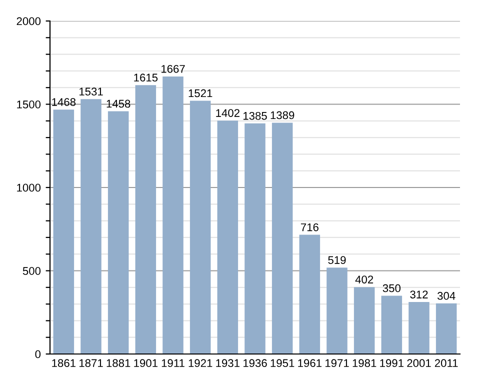 The width and height of the screenshot is (488, 373). What do you see at coordinates (228, 113) in the screenshot?
I see `data-label: 1402` at bounding box center [228, 113].